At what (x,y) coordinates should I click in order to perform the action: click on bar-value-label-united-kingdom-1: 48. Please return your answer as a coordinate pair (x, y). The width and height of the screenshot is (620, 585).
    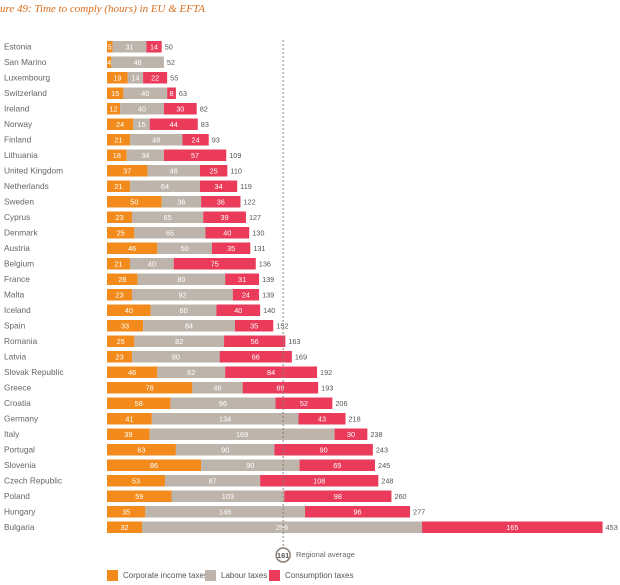
    Looking at the image, I should click on (174, 170).